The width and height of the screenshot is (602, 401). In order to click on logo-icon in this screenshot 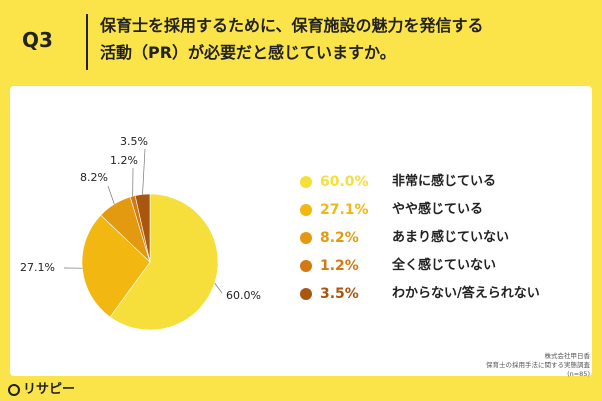, I will do `click(14, 390)`.